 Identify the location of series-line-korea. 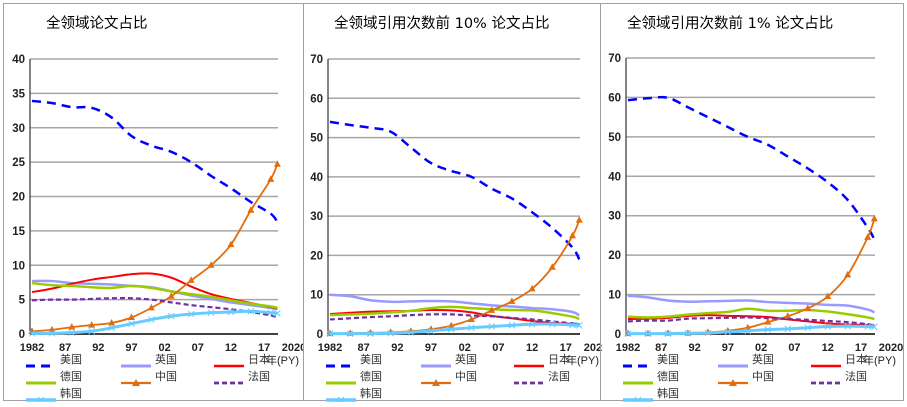
(751, 330).